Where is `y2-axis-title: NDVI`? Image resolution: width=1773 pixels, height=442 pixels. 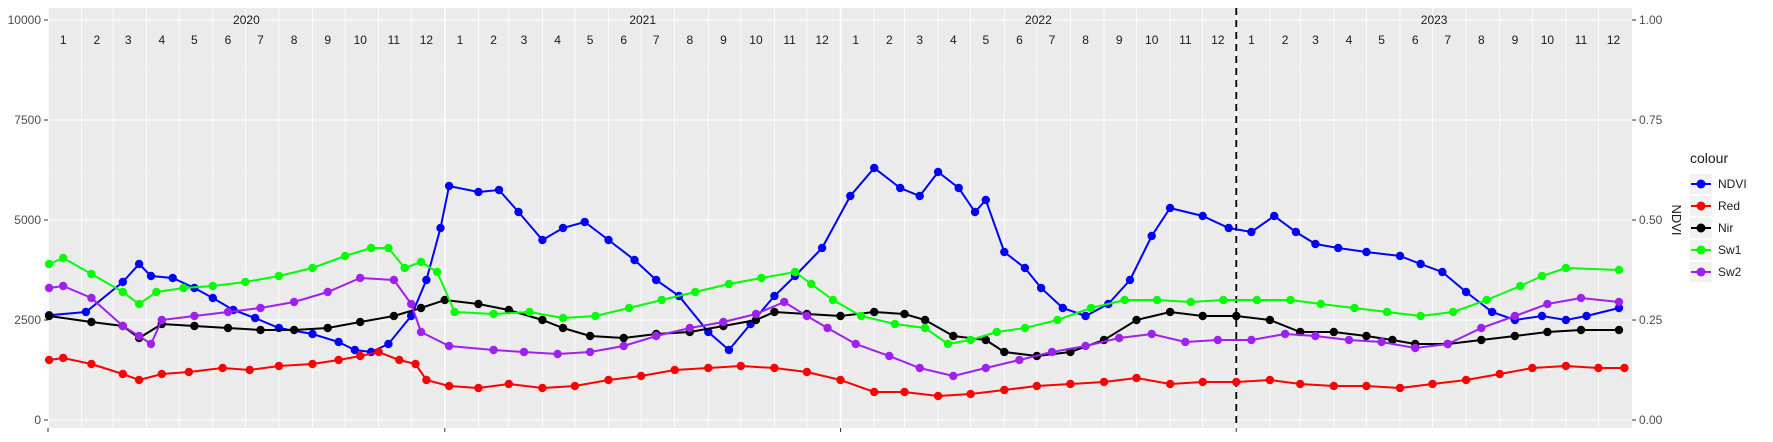 y2-axis-title: NDVI is located at coordinates (1676, 219).